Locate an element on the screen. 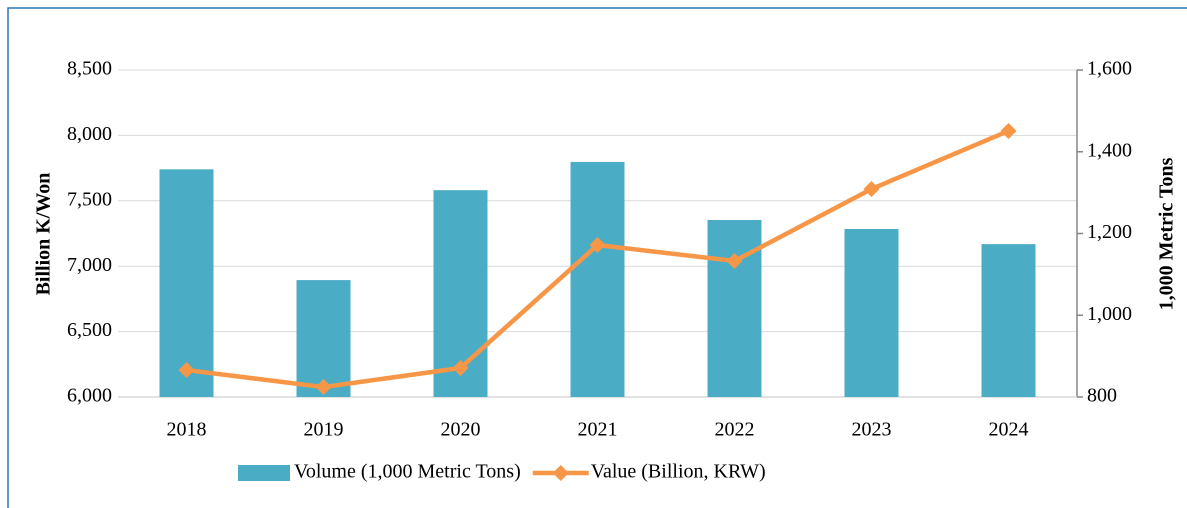 The height and width of the screenshot is (508, 1187). legend-label: Value (Billion, KRW) is located at coordinates (678, 472).